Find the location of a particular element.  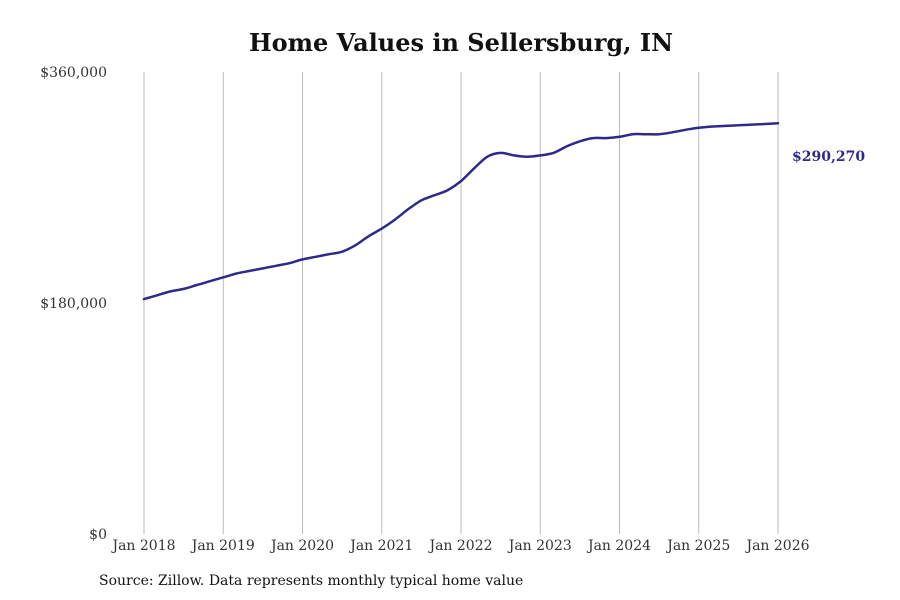

x-tick-label: Jan 2018 is located at coordinates (142, 546).